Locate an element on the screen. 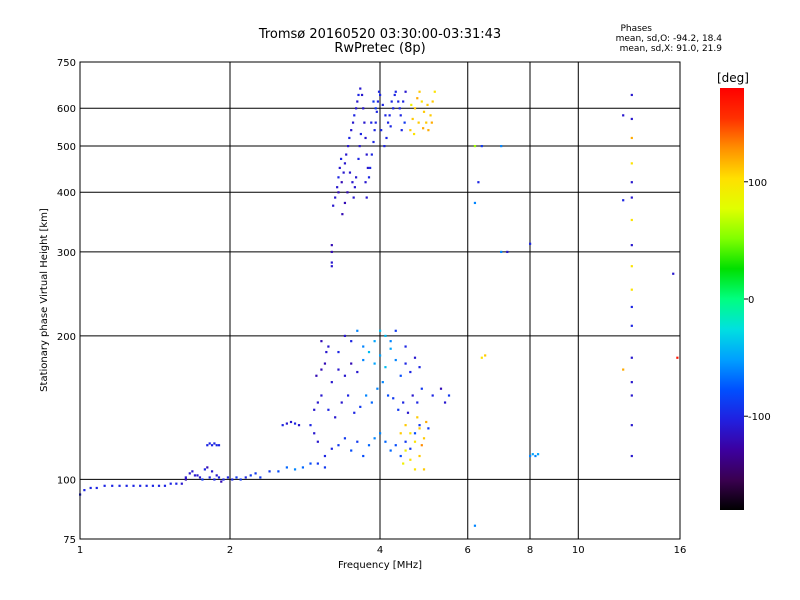 This screenshot has height=600, width=800. colorbar-tick-label: 0 is located at coordinates (751, 300).